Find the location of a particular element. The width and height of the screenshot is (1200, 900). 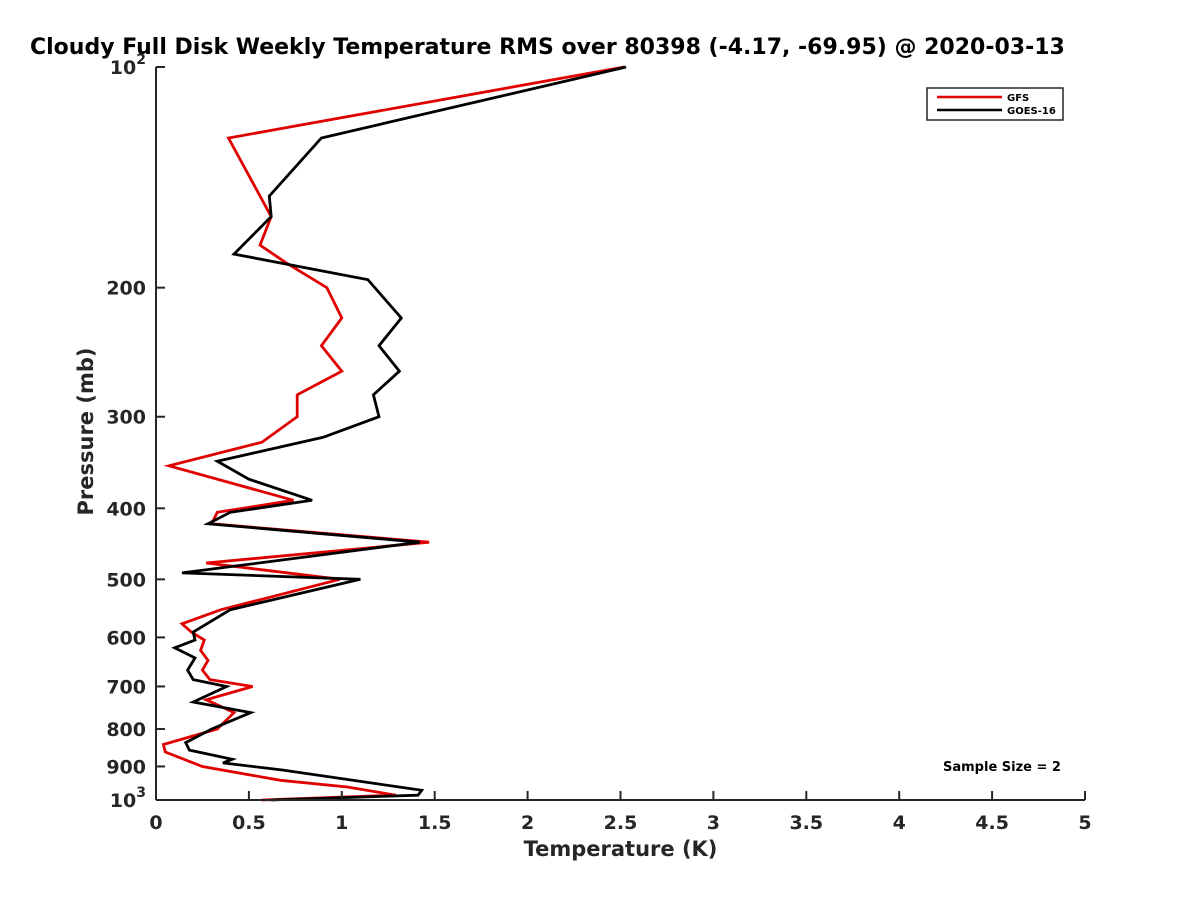

sample-size-annotation: Sample Size = 2 is located at coordinates (1002, 767).